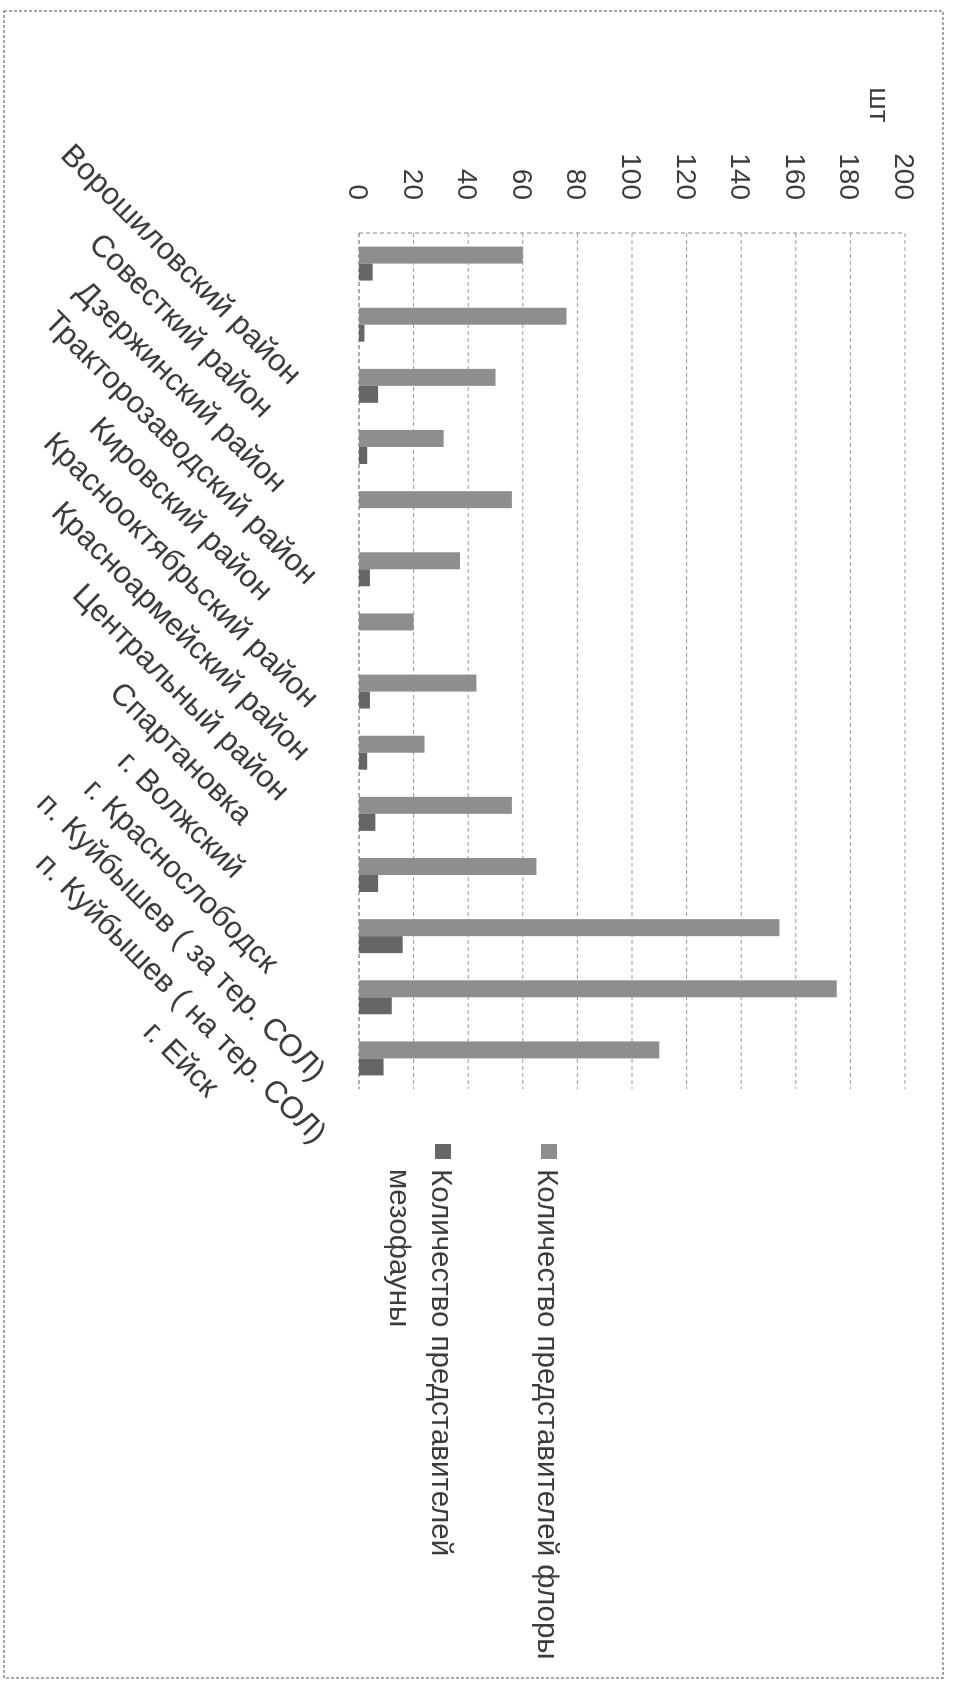  I want to click on x2-tick-label: 100, so click(632, 176).